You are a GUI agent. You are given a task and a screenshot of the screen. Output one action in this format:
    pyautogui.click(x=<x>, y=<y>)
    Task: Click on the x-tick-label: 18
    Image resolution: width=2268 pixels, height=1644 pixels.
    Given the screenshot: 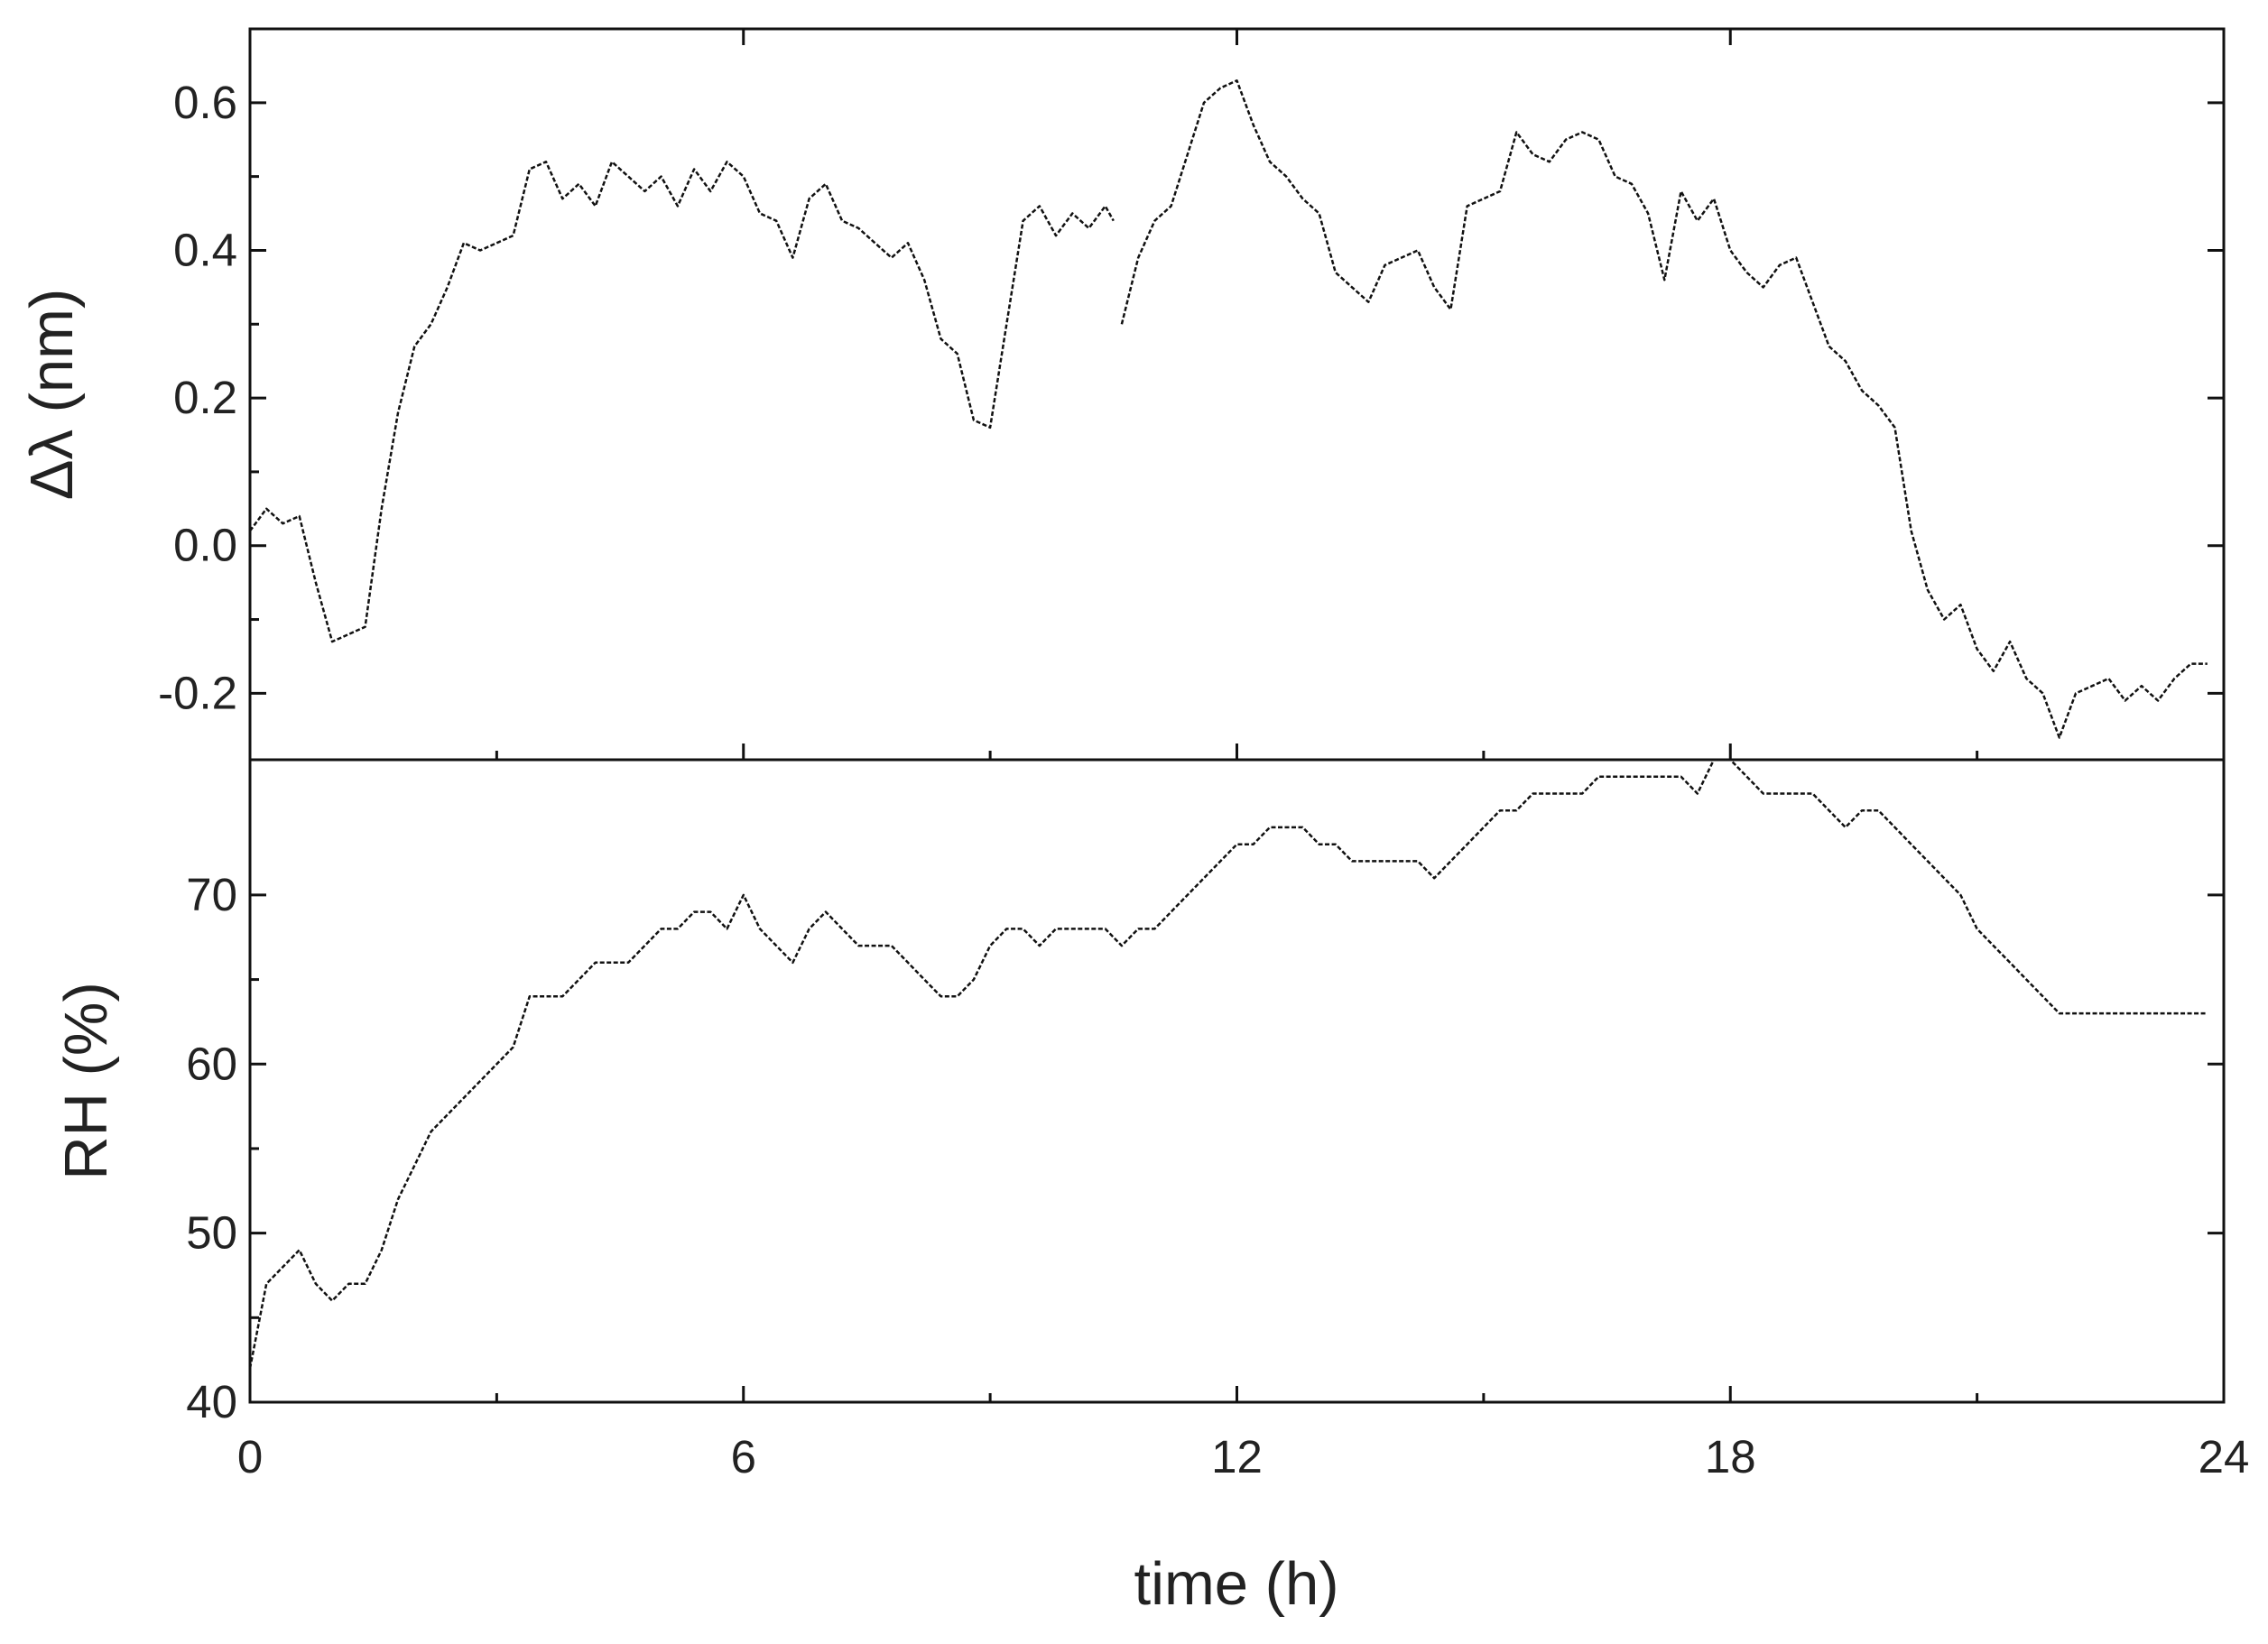 What is the action you would take?
    pyautogui.click(x=1731, y=1456)
    